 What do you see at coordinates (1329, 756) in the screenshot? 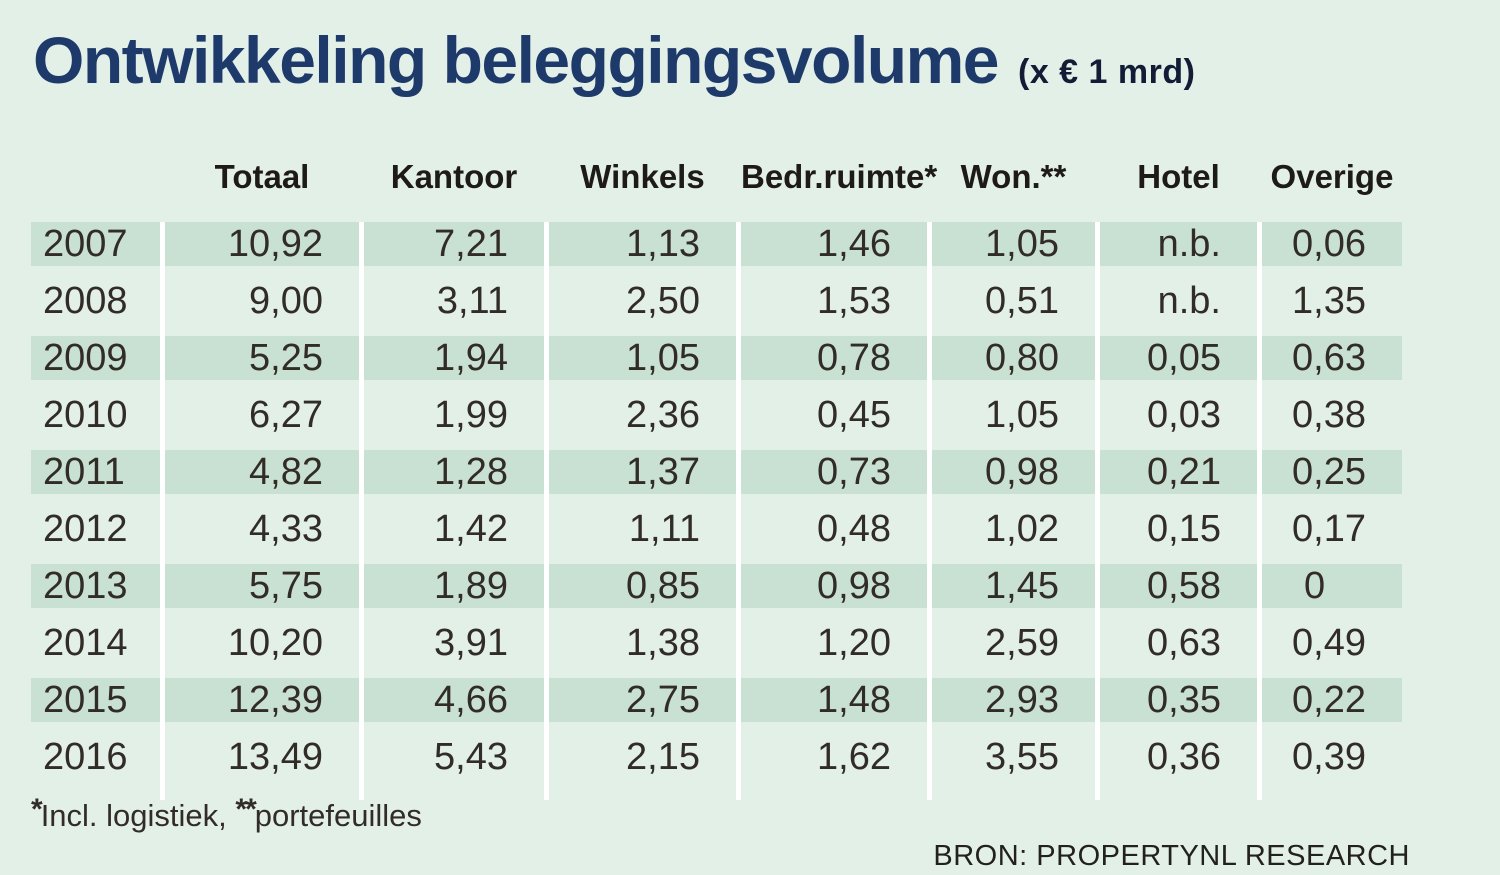
I see `value-cell: 0,39` at bounding box center [1329, 756].